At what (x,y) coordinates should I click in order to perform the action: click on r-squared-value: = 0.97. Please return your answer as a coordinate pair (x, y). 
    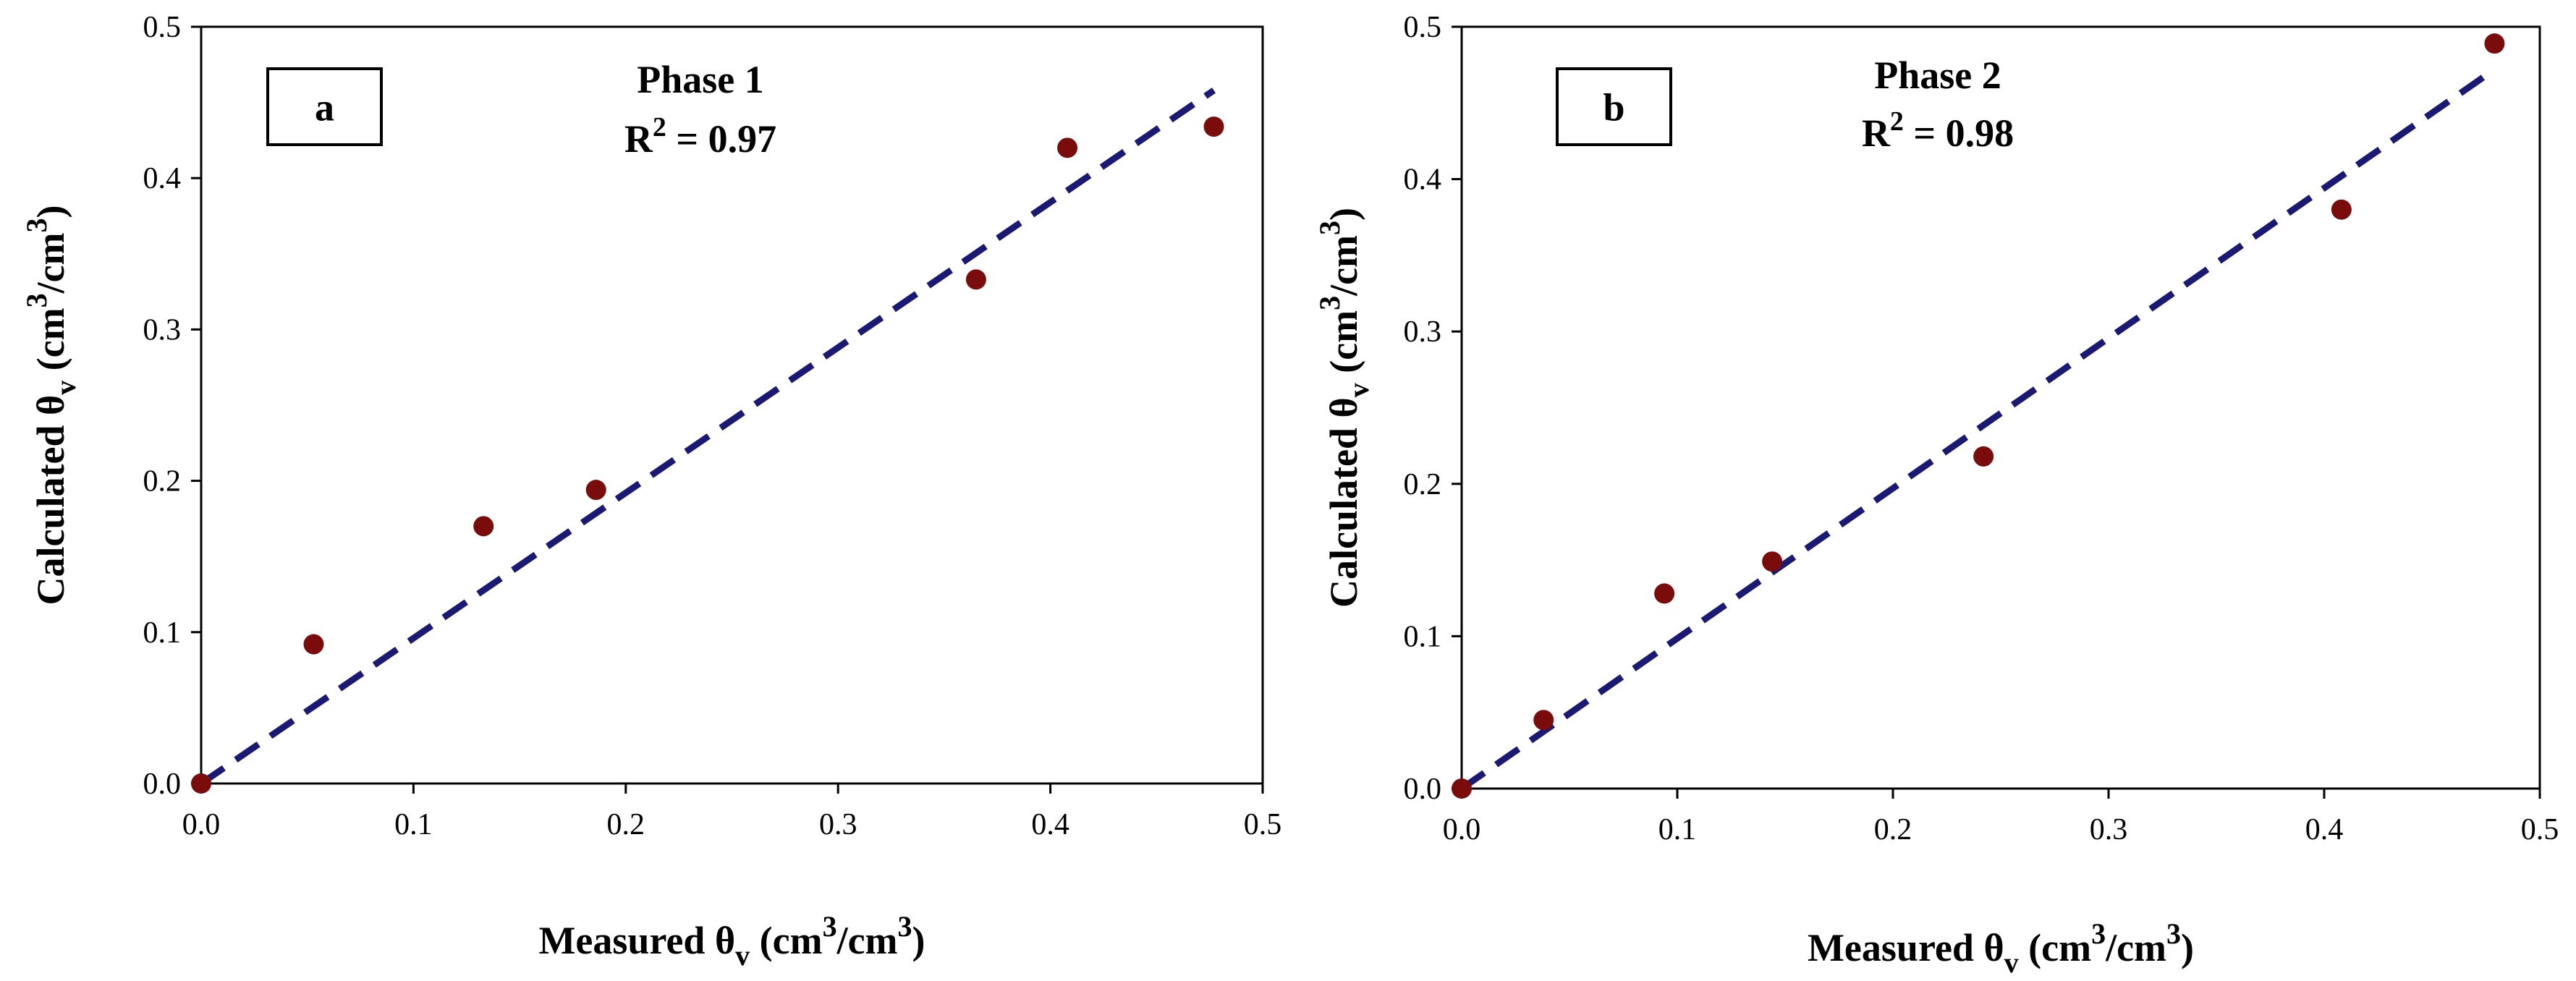
    Looking at the image, I should click on (721, 139).